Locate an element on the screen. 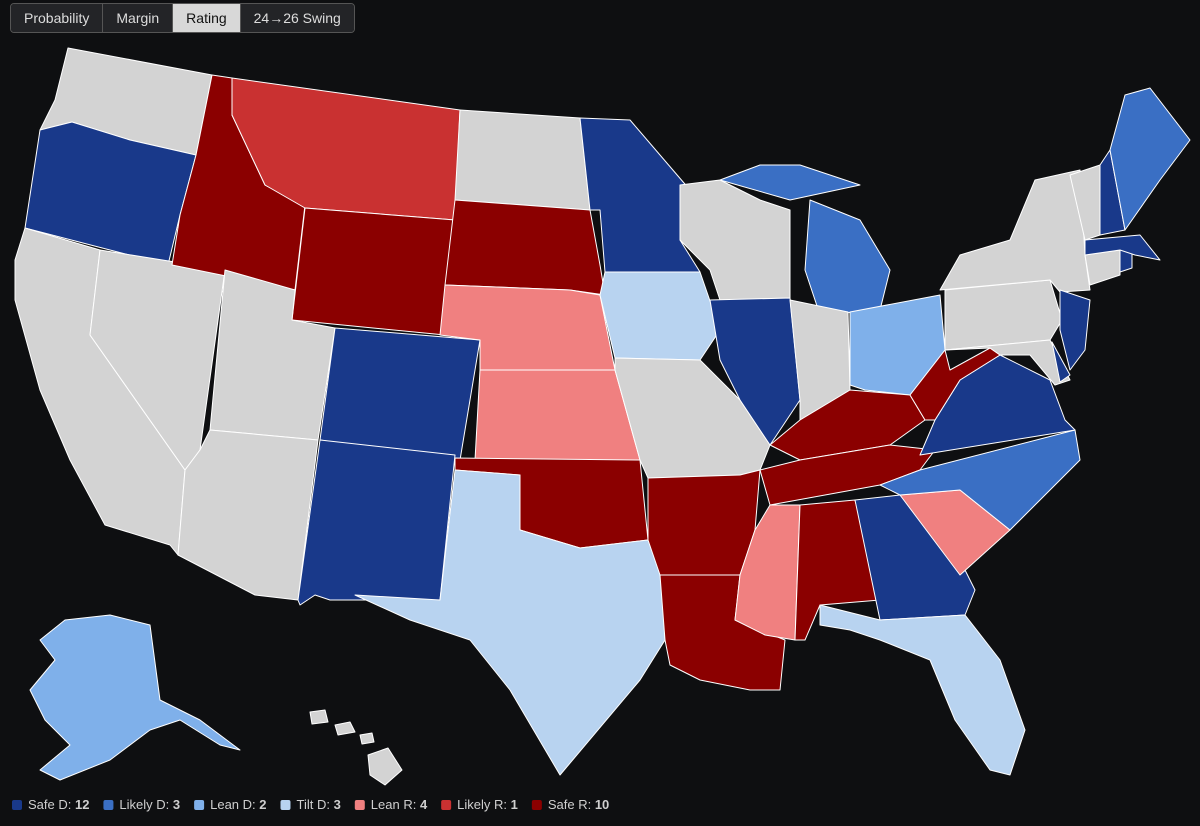 This screenshot has height=826, width=1200. tab: 24→26 Swing is located at coordinates (297, 18).